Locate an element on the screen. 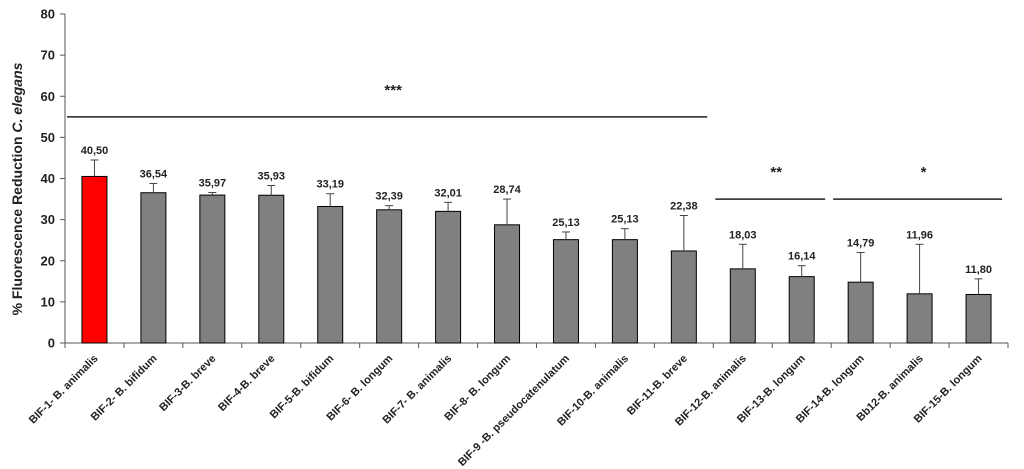  svg-text:% Fluorescence Reduction C. el: % Fluorescence Reduction C. elegans is located at coordinates (17, 188).